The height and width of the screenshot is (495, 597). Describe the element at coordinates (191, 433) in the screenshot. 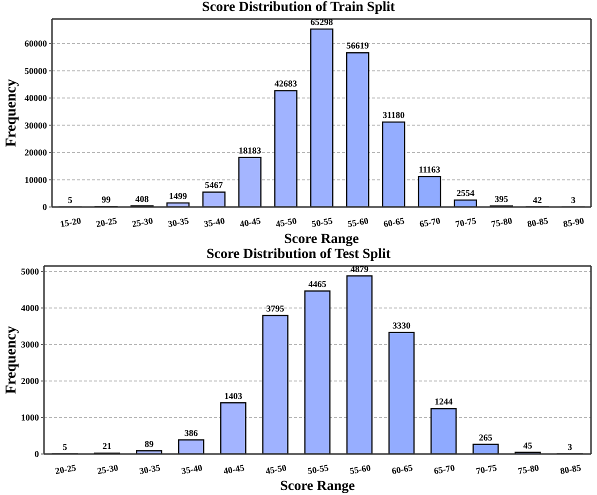

I see `data-label: 386` at that location.